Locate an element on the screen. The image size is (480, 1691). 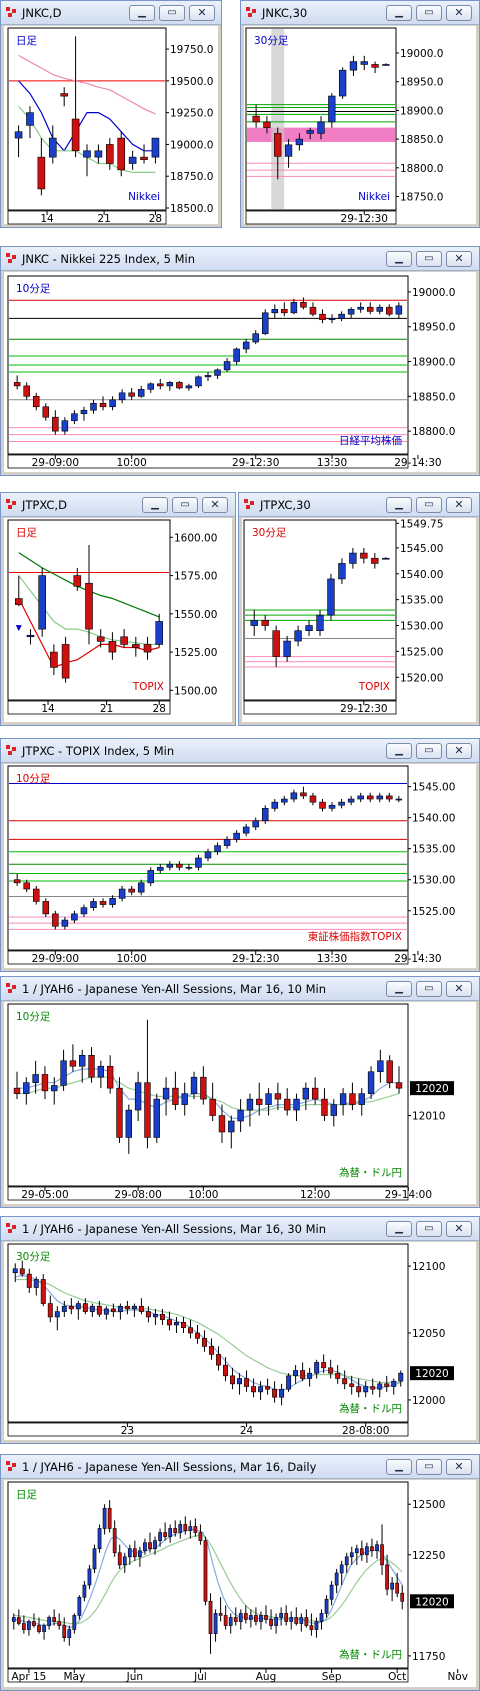
moving-average-line is located at coordinates (87, 84).